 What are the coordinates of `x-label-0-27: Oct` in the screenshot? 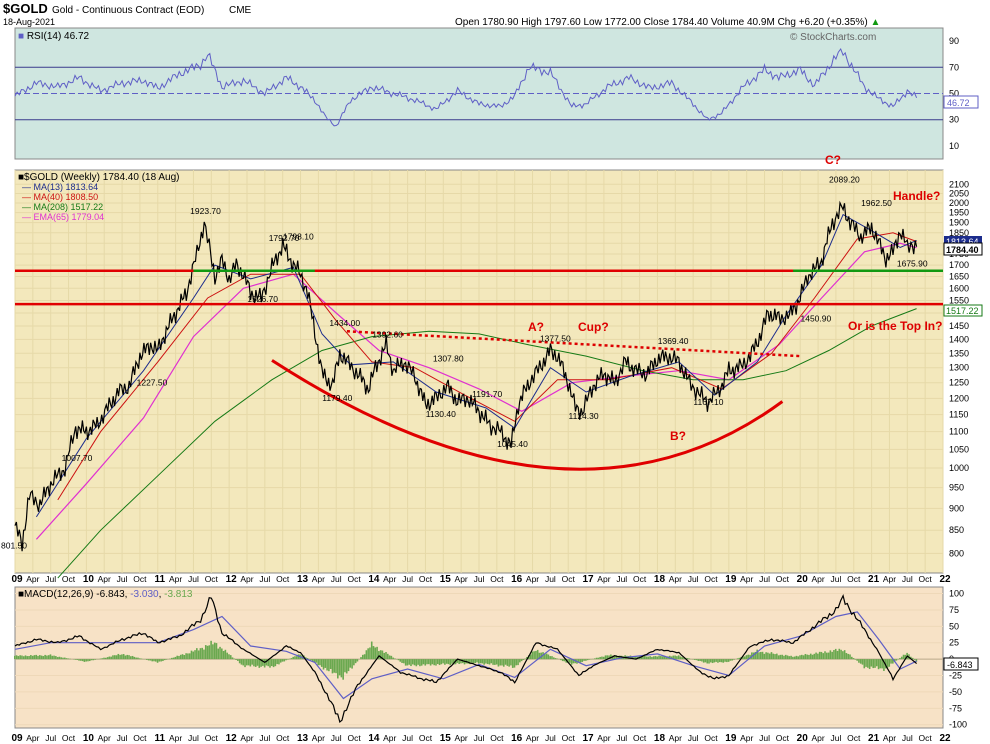 It's located at (497, 579).